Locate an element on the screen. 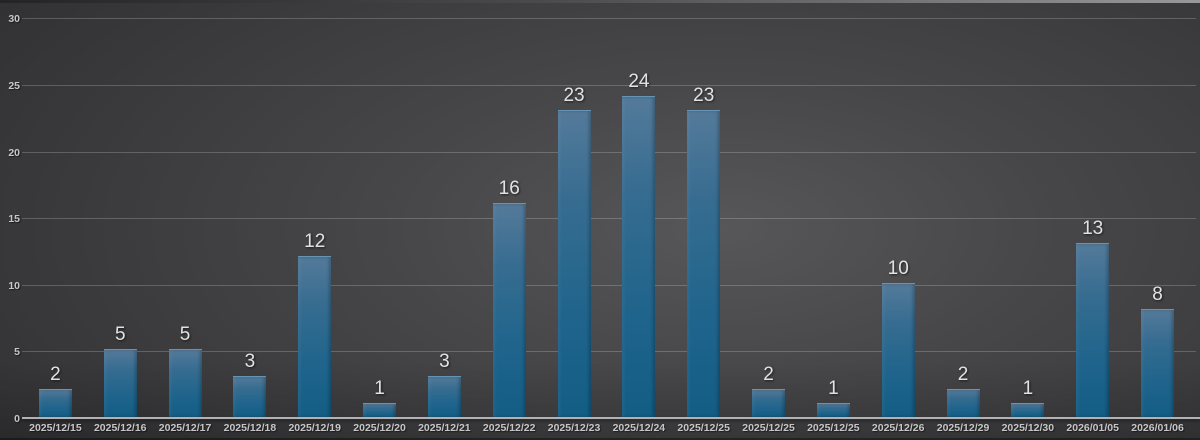 Image resolution: width=1200 pixels, height=440 pixels. x-axis-line is located at coordinates (611, 418).